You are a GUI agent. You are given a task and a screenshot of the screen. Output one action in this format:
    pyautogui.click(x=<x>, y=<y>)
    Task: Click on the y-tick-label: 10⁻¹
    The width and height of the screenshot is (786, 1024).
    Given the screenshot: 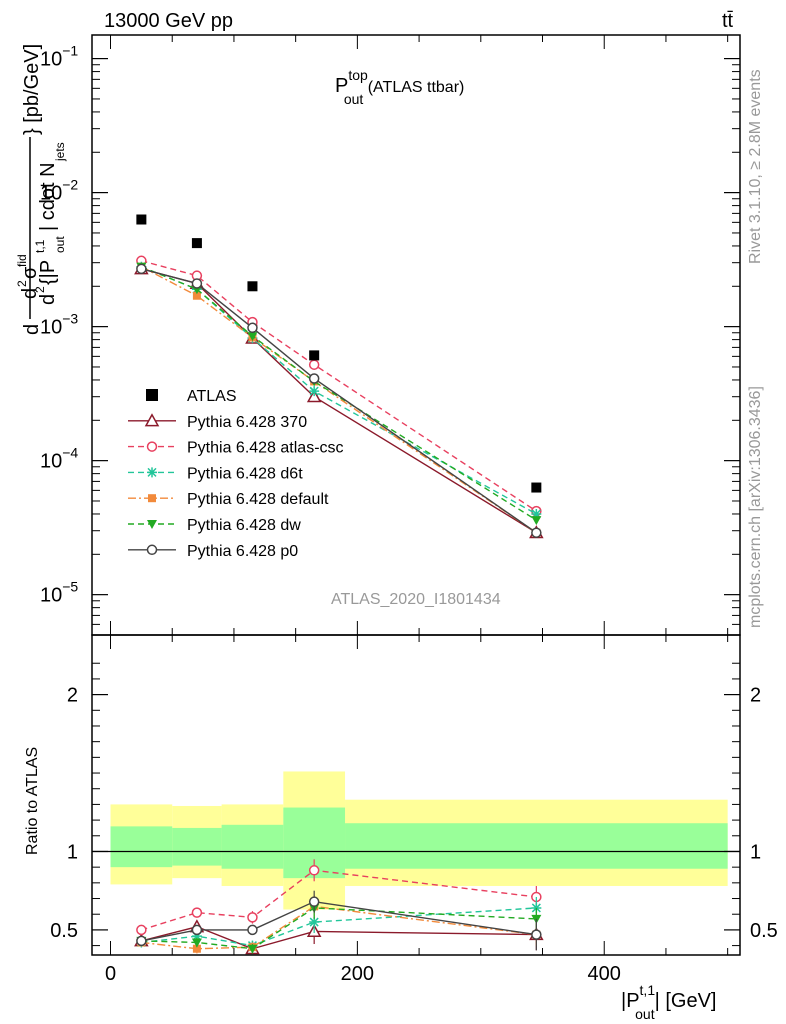 What is the action you would take?
    pyautogui.click(x=59, y=57)
    